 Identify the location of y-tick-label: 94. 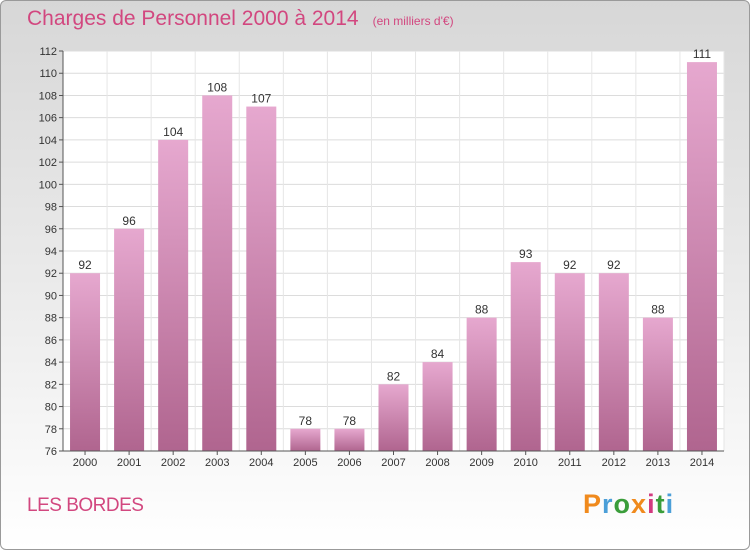
(51, 252).